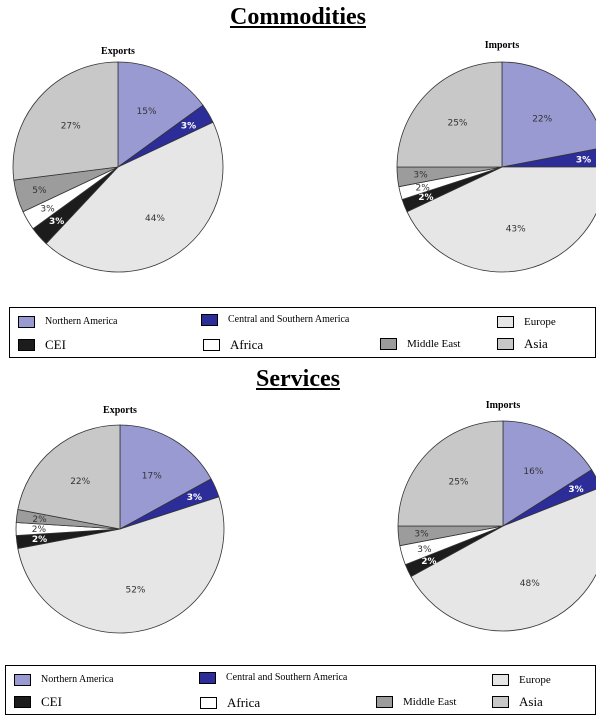  What do you see at coordinates (502, 45) in the screenshot?
I see `commodities-imports-title: Imports` at bounding box center [502, 45].